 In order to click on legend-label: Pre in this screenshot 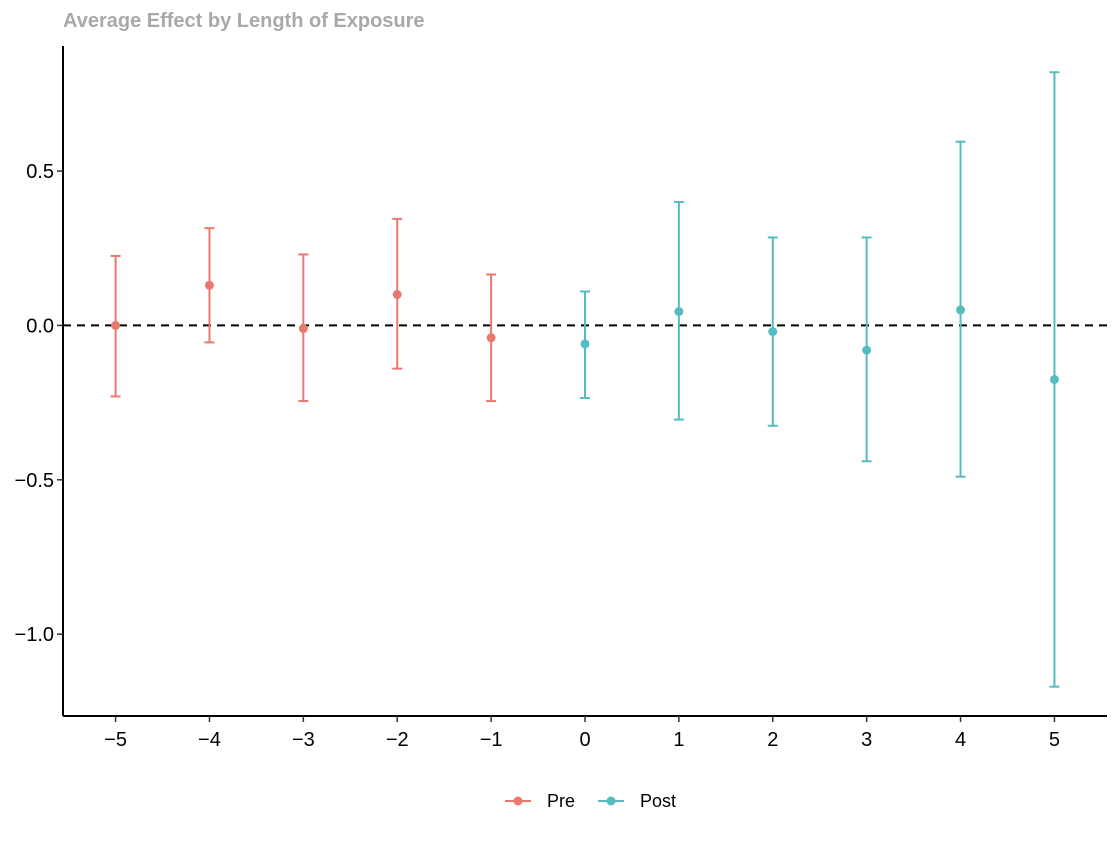, I will do `click(561, 801)`.